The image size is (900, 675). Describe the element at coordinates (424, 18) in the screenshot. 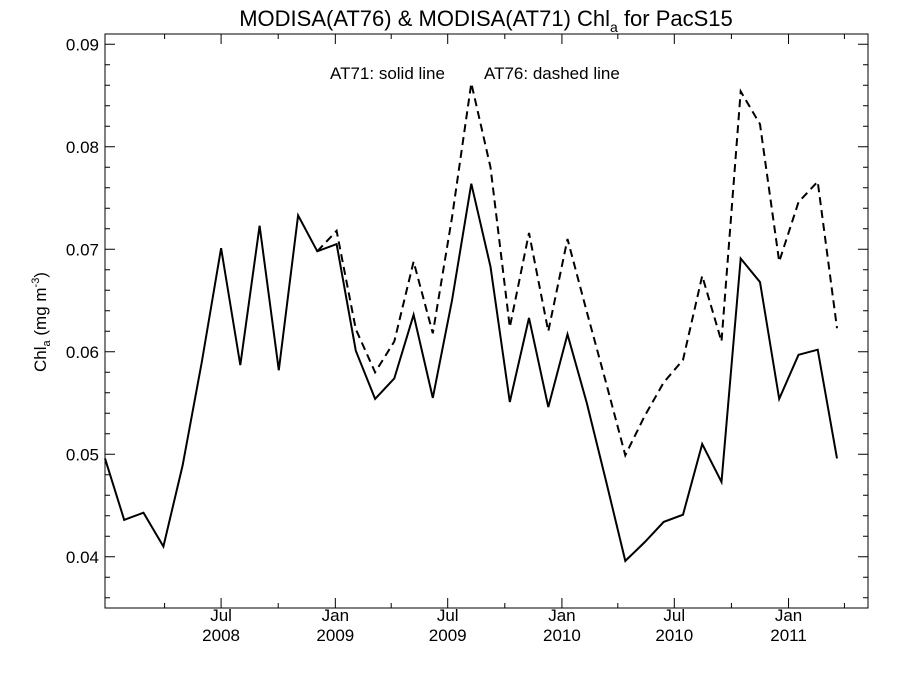

I see `chart-title-main: MODISA(AT76) & MODISA(AT71) Chl` at that location.